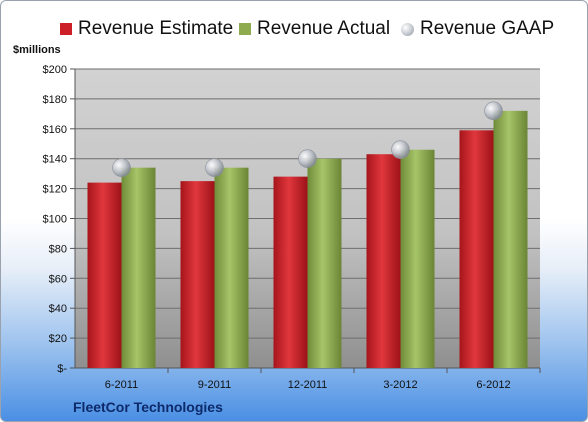 This screenshot has width=588, height=422. Describe the element at coordinates (58, 249) in the screenshot. I see `y-tick-label: $80` at that location.